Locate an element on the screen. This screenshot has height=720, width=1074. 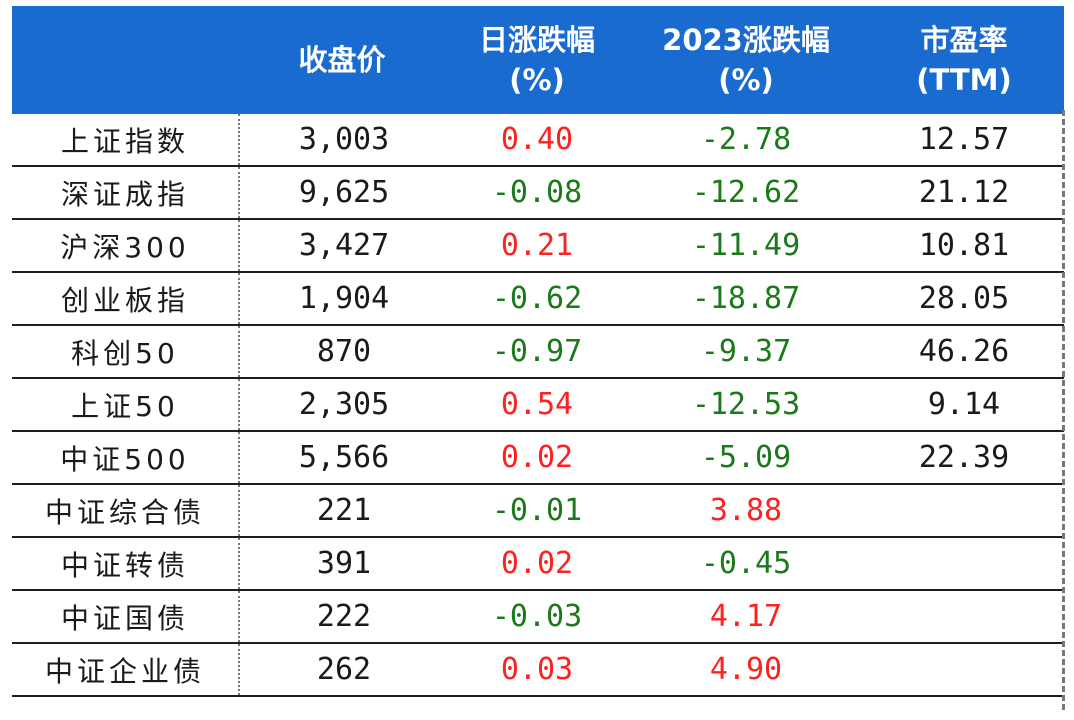
daily-change-cell: 0.03 is located at coordinates (537, 669).